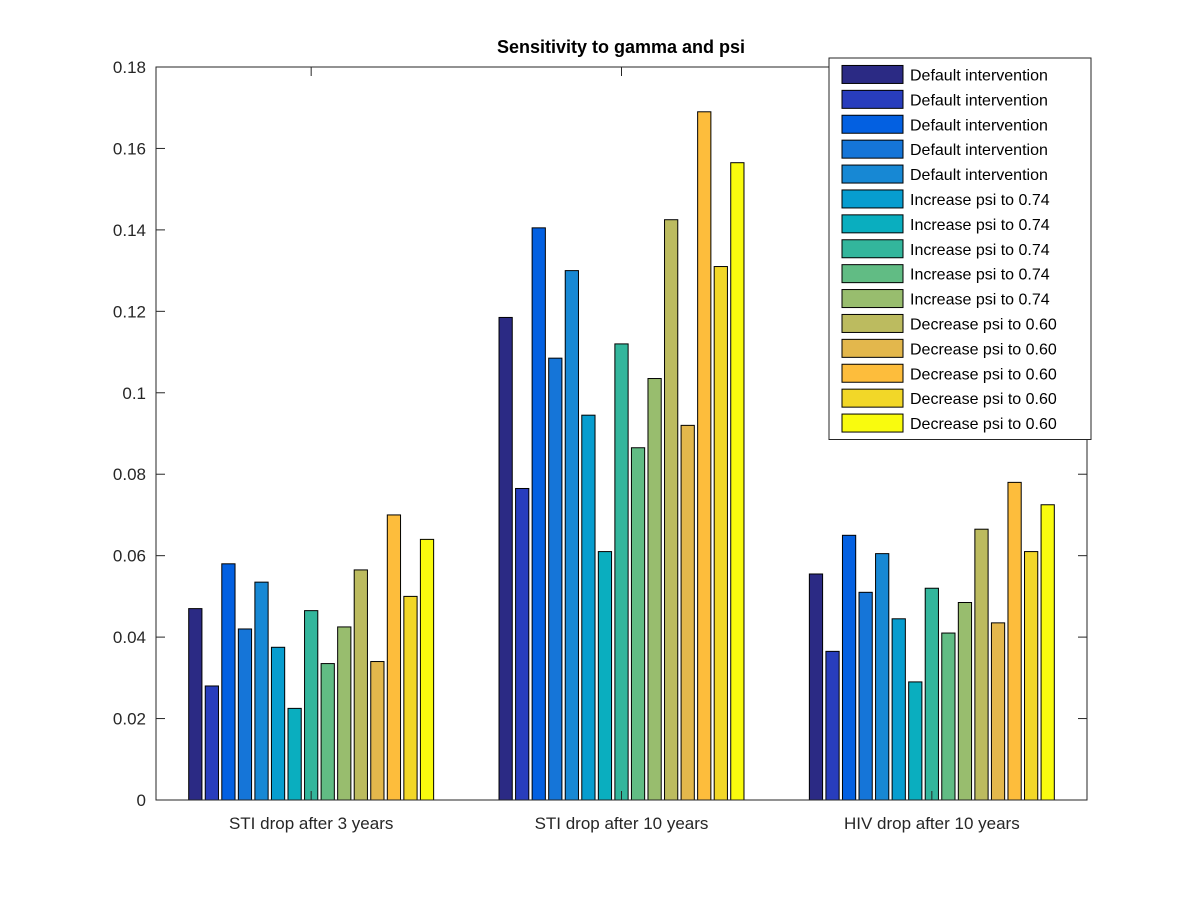 The height and width of the screenshot is (900, 1200). I want to click on y-tick-label: 0.18, so click(129, 67).